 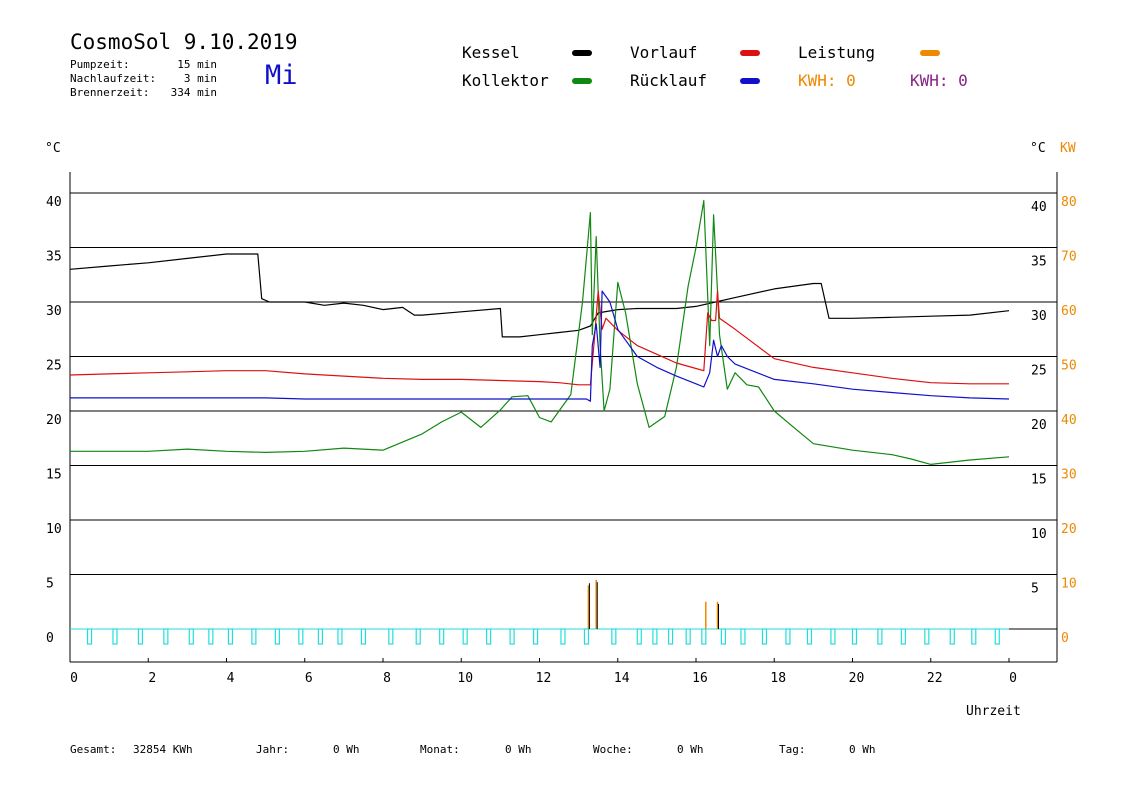 I want to click on woche-label: Woche:, so click(x=613, y=749).